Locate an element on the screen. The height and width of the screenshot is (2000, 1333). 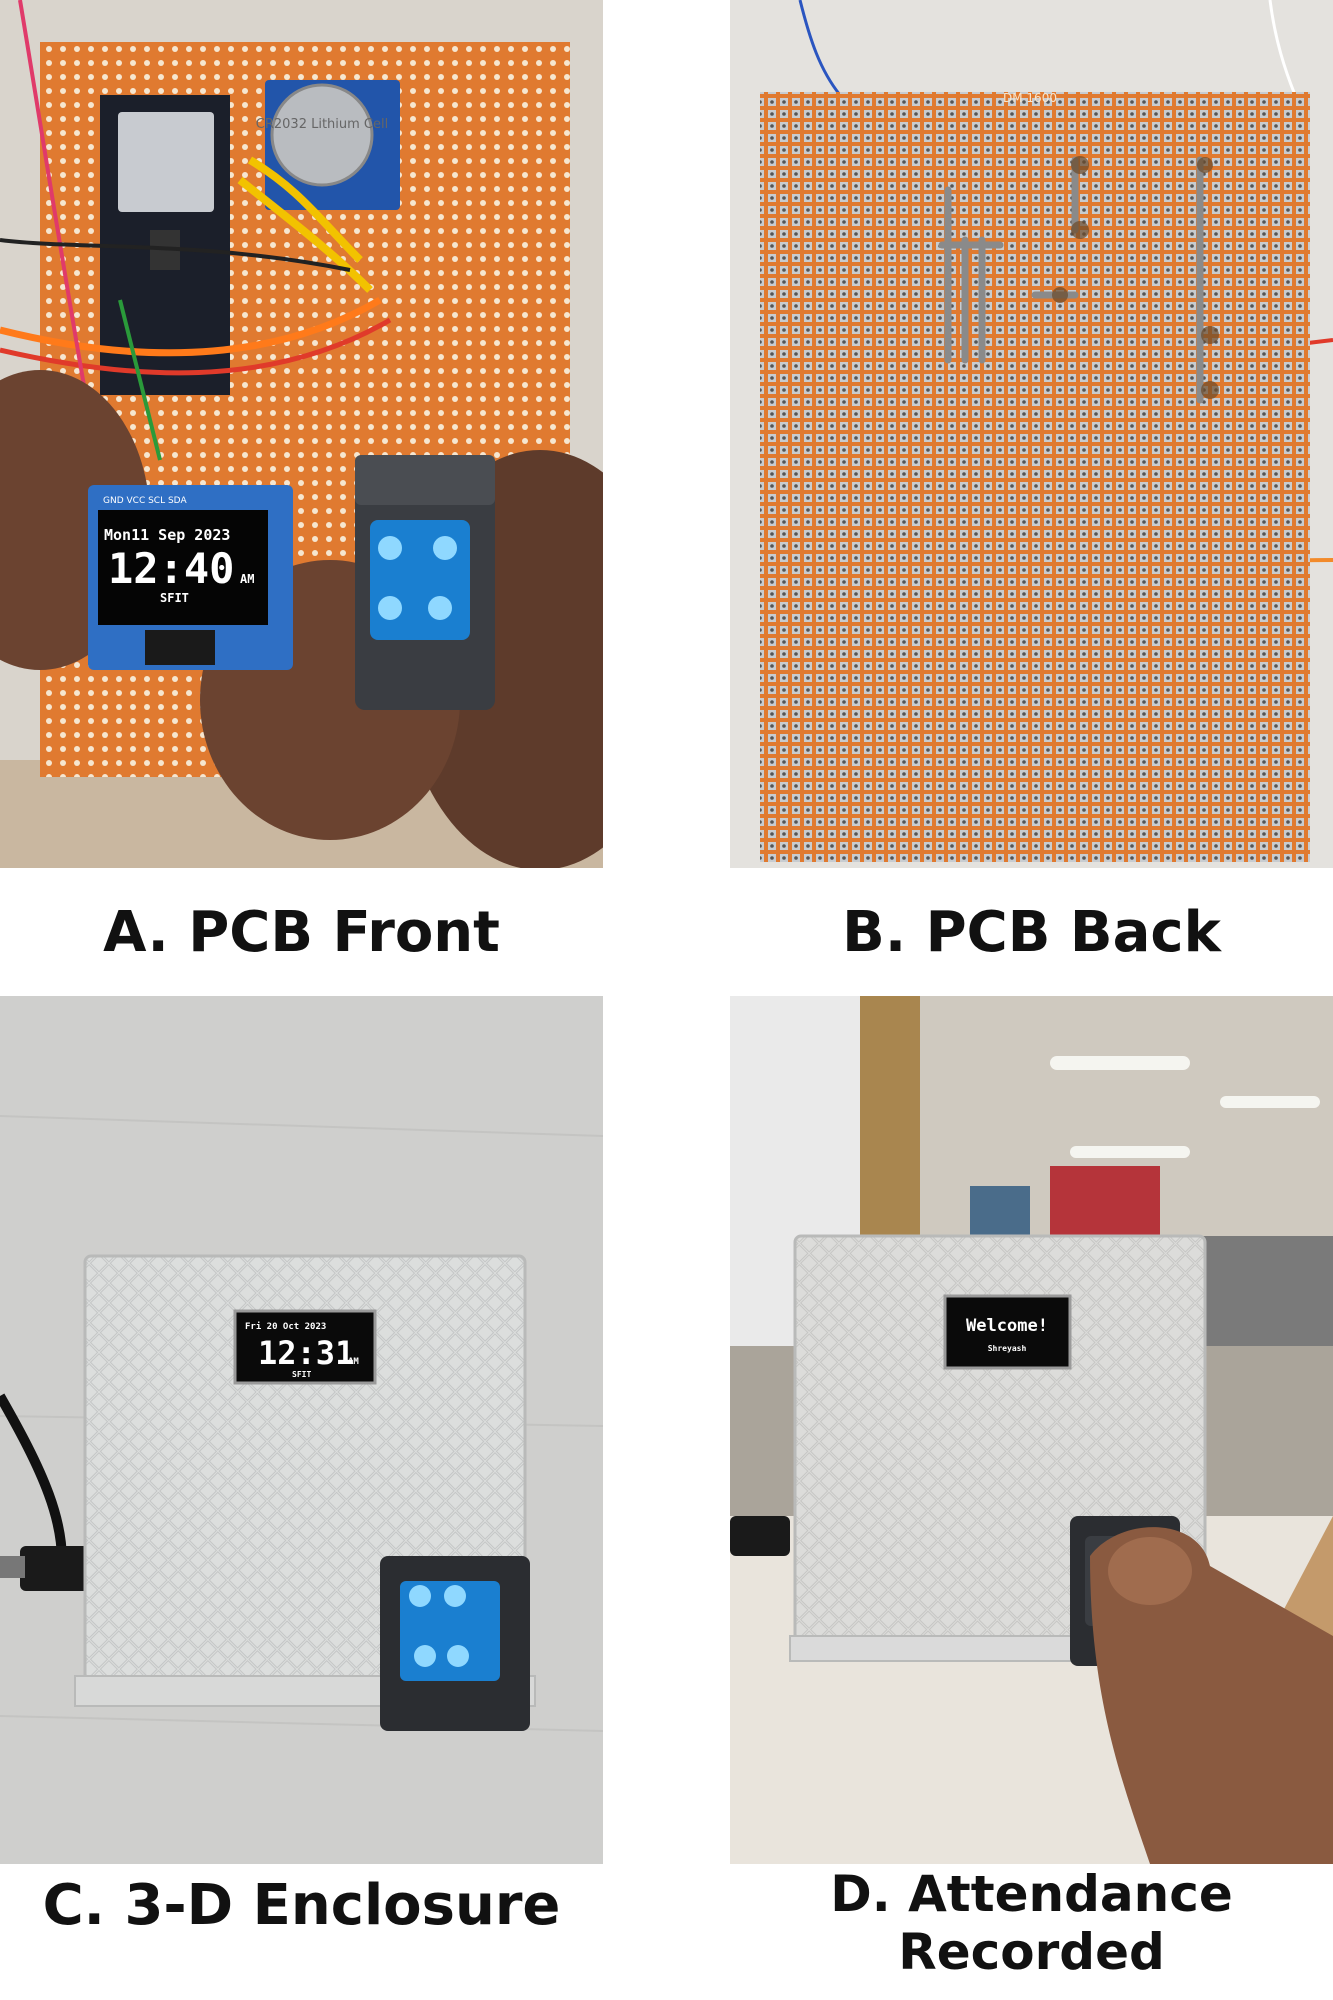
finger is located at coordinates (1211, 1695).